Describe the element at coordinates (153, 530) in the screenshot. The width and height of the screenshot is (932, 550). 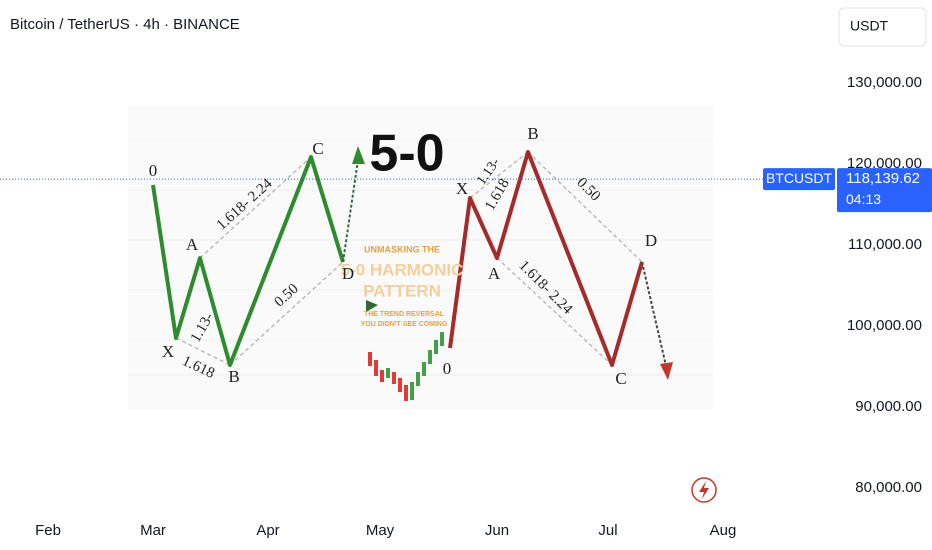
I see `time-tick-label: Mar` at that location.